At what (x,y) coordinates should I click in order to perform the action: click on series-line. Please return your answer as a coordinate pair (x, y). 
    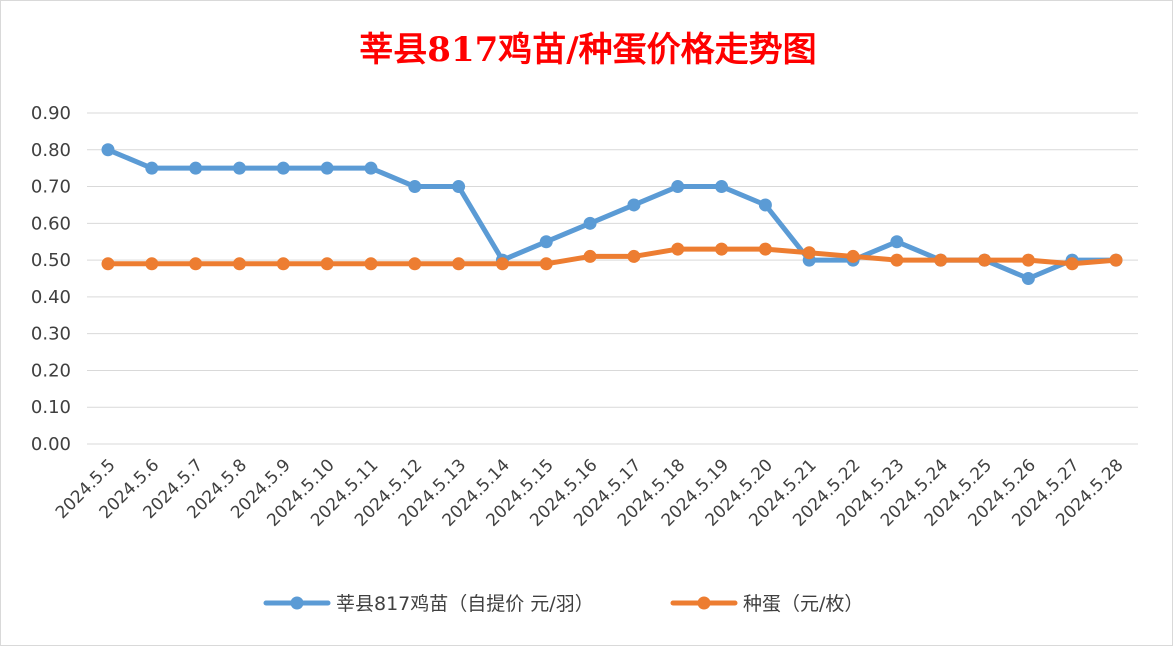
    Looking at the image, I should click on (612, 256).